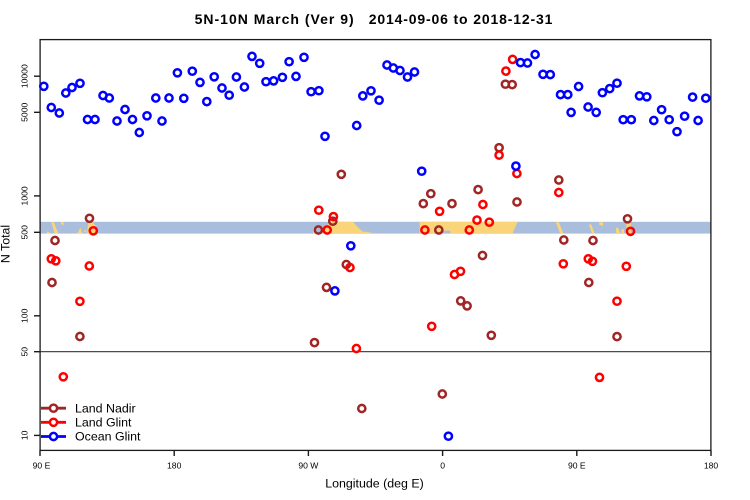 The height and width of the screenshot is (500, 750). What do you see at coordinates (25, 195) in the screenshot?
I see `svg-text: 1000` at bounding box center [25, 195].